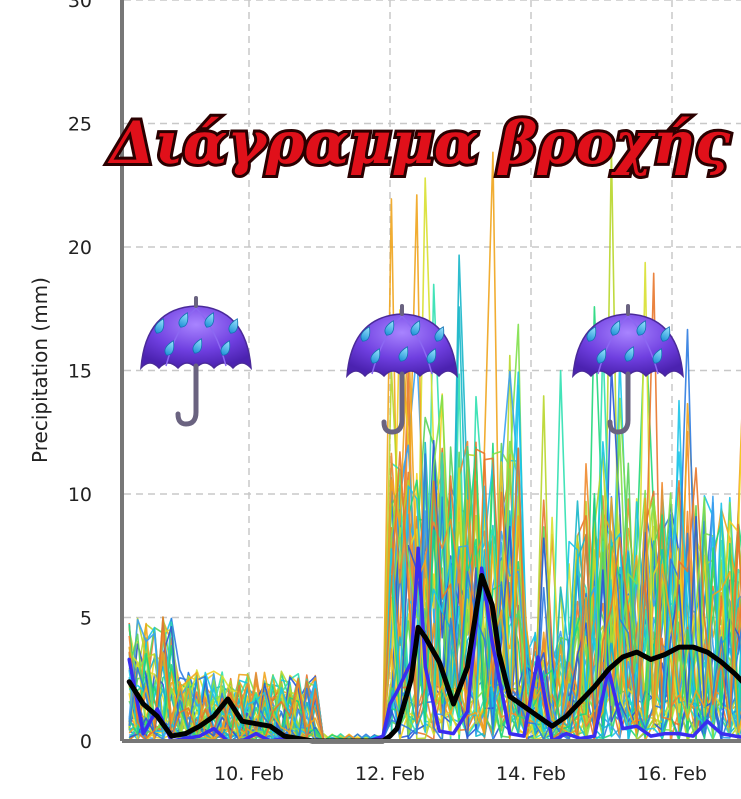  Describe the element at coordinates (86, 619) in the screenshot. I see `y-tick-label: 5` at that location.